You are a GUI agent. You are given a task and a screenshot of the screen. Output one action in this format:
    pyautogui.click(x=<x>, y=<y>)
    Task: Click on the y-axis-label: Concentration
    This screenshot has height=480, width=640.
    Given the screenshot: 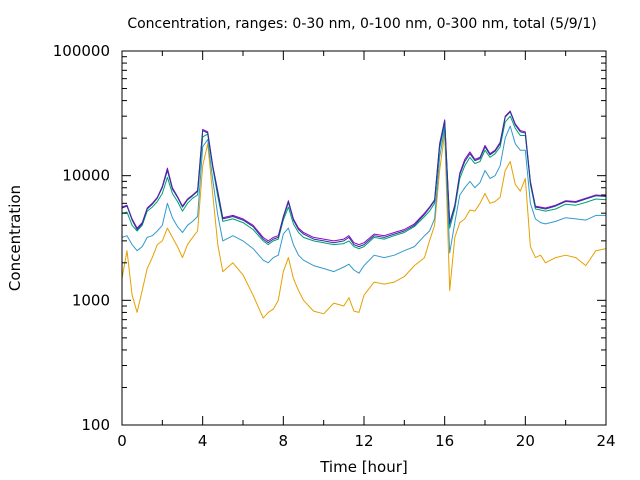 What is the action you would take?
    pyautogui.click(x=15, y=238)
    